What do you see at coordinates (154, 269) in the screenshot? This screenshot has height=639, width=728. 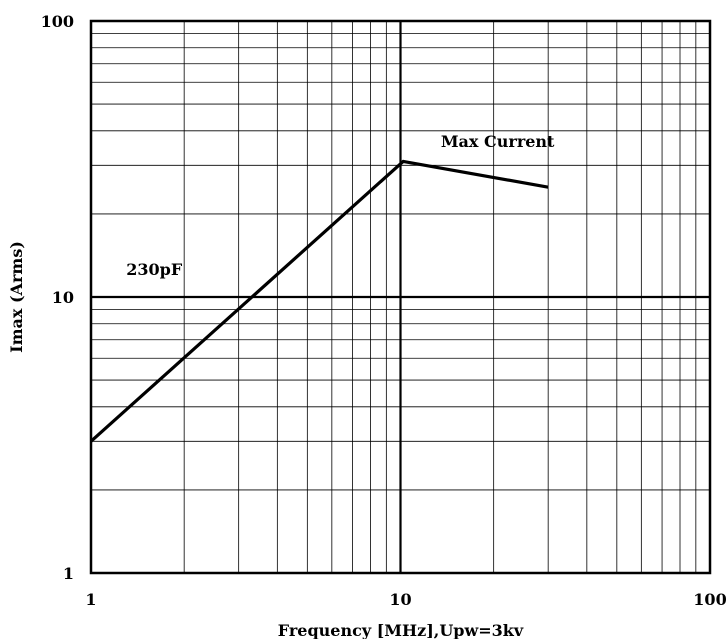 I see `annotation-label: 230pF` at bounding box center [154, 269].